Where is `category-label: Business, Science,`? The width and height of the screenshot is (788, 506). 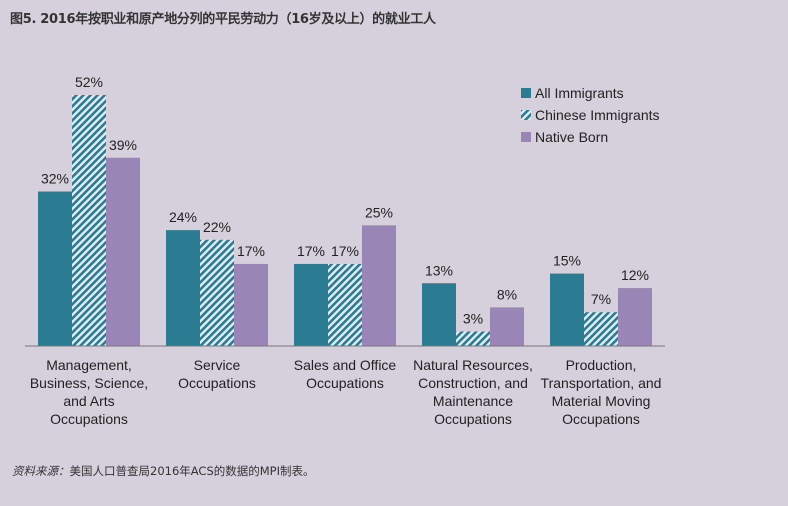
category-label: Business, Science, is located at coordinates (89, 383).